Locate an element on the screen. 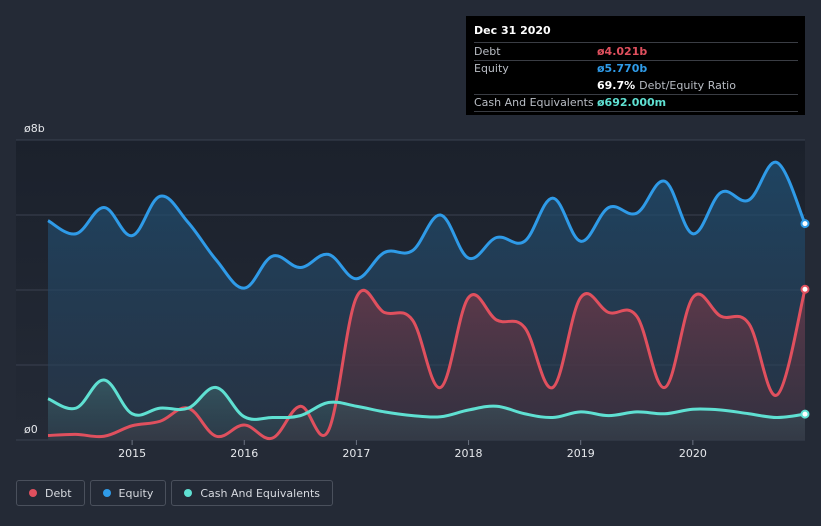 The image size is (821, 526). debt-end-marker is located at coordinates (805, 289).